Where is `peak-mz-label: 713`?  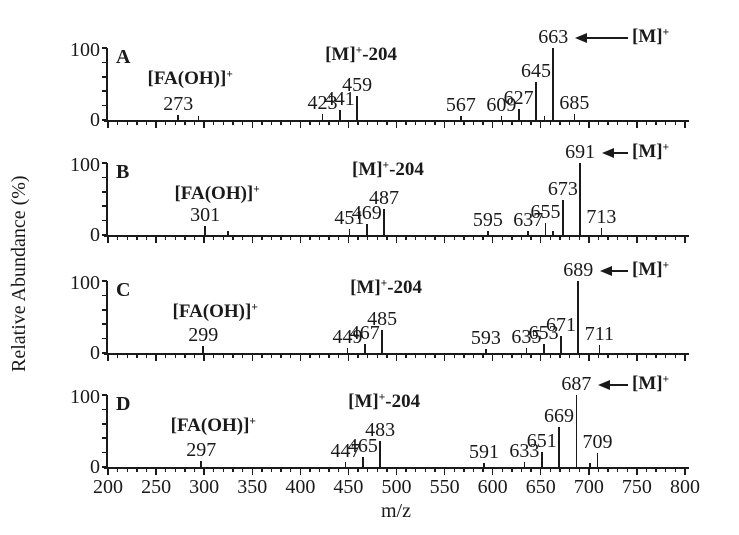
peak-mz-label: 713 is located at coordinates (601, 216).